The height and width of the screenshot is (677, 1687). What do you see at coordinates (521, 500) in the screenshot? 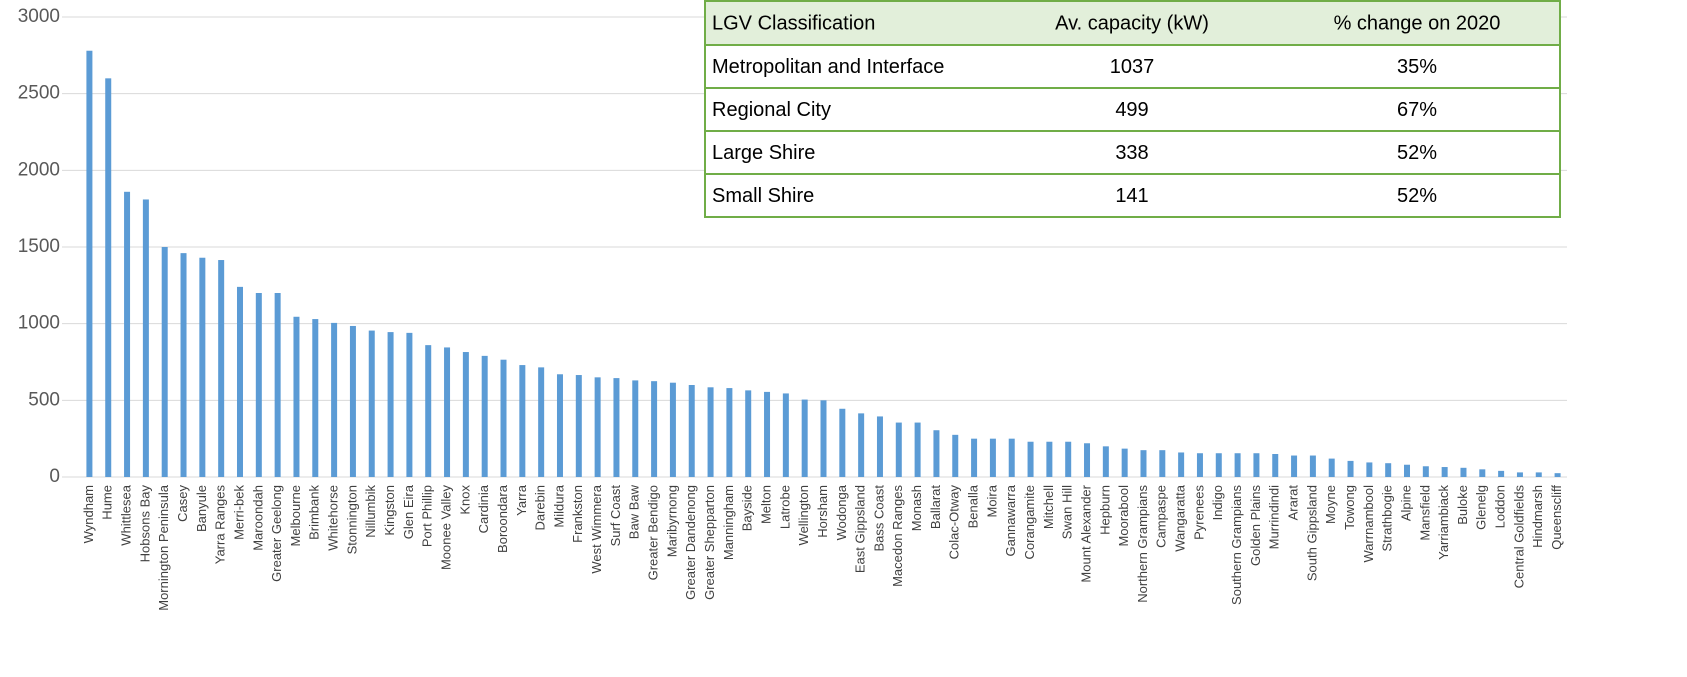
I see `x-tick-label: Yarra` at bounding box center [521, 500].